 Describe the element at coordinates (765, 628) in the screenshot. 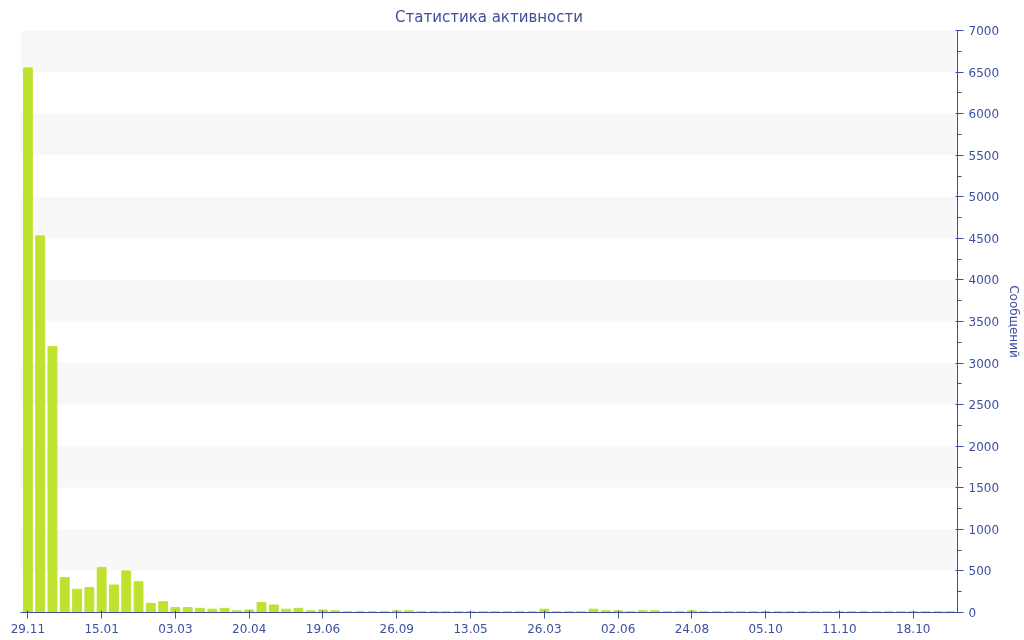

I see `x-tick-label: 05.10` at that location.